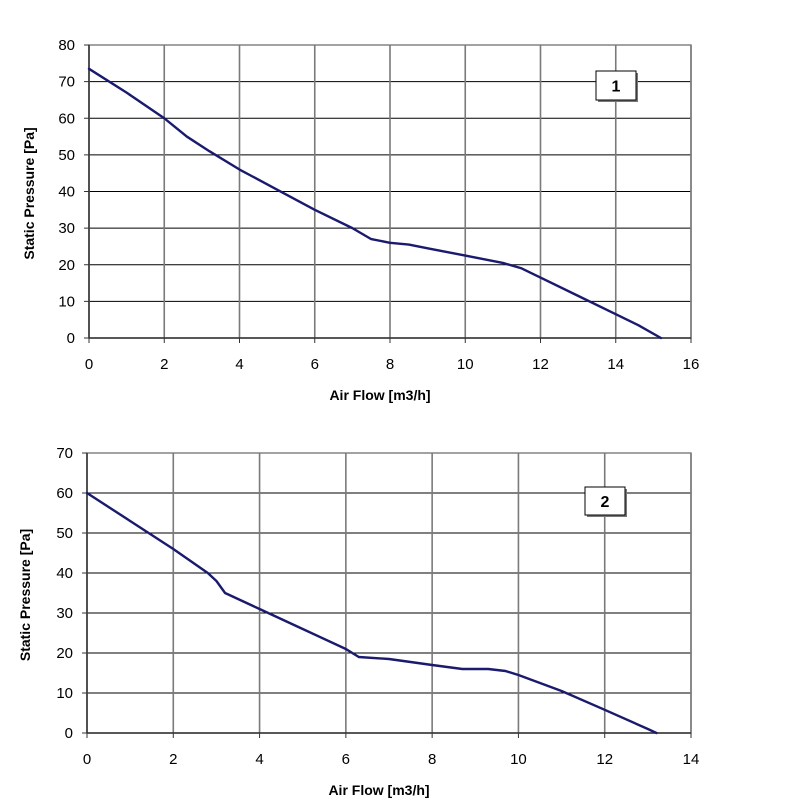 The image size is (800, 800). Describe the element at coordinates (691, 364) in the screenshot. I see `x-tick-label: 16` at that location.